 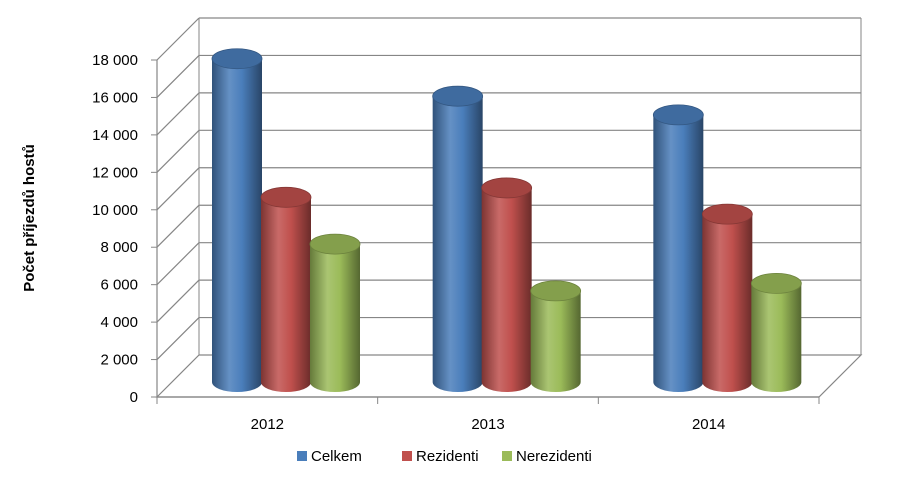 I want to click on y-tick-label: 12 000, so click(x=115, y=172).